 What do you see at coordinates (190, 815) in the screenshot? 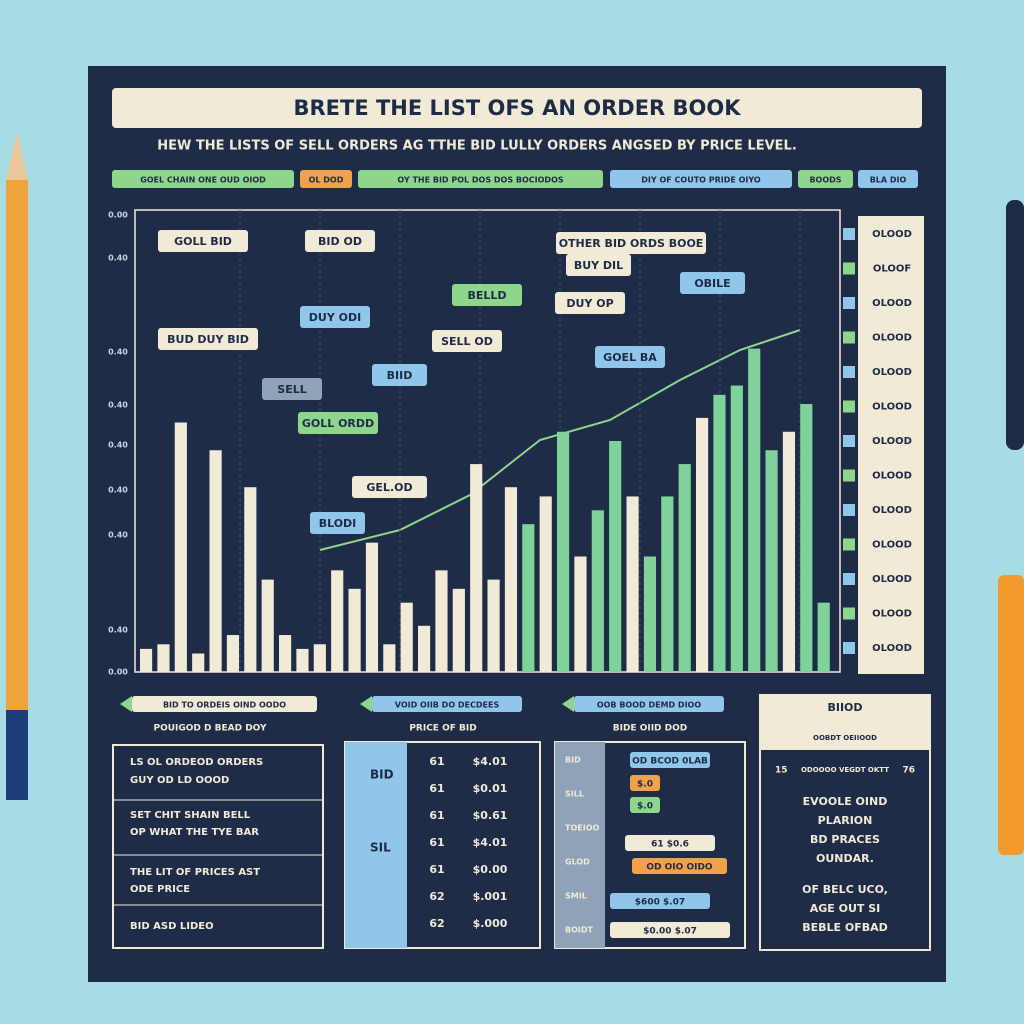
I see `left-box-line: SET CHIT SHAIN BELL` at bounding box center [190, 815].